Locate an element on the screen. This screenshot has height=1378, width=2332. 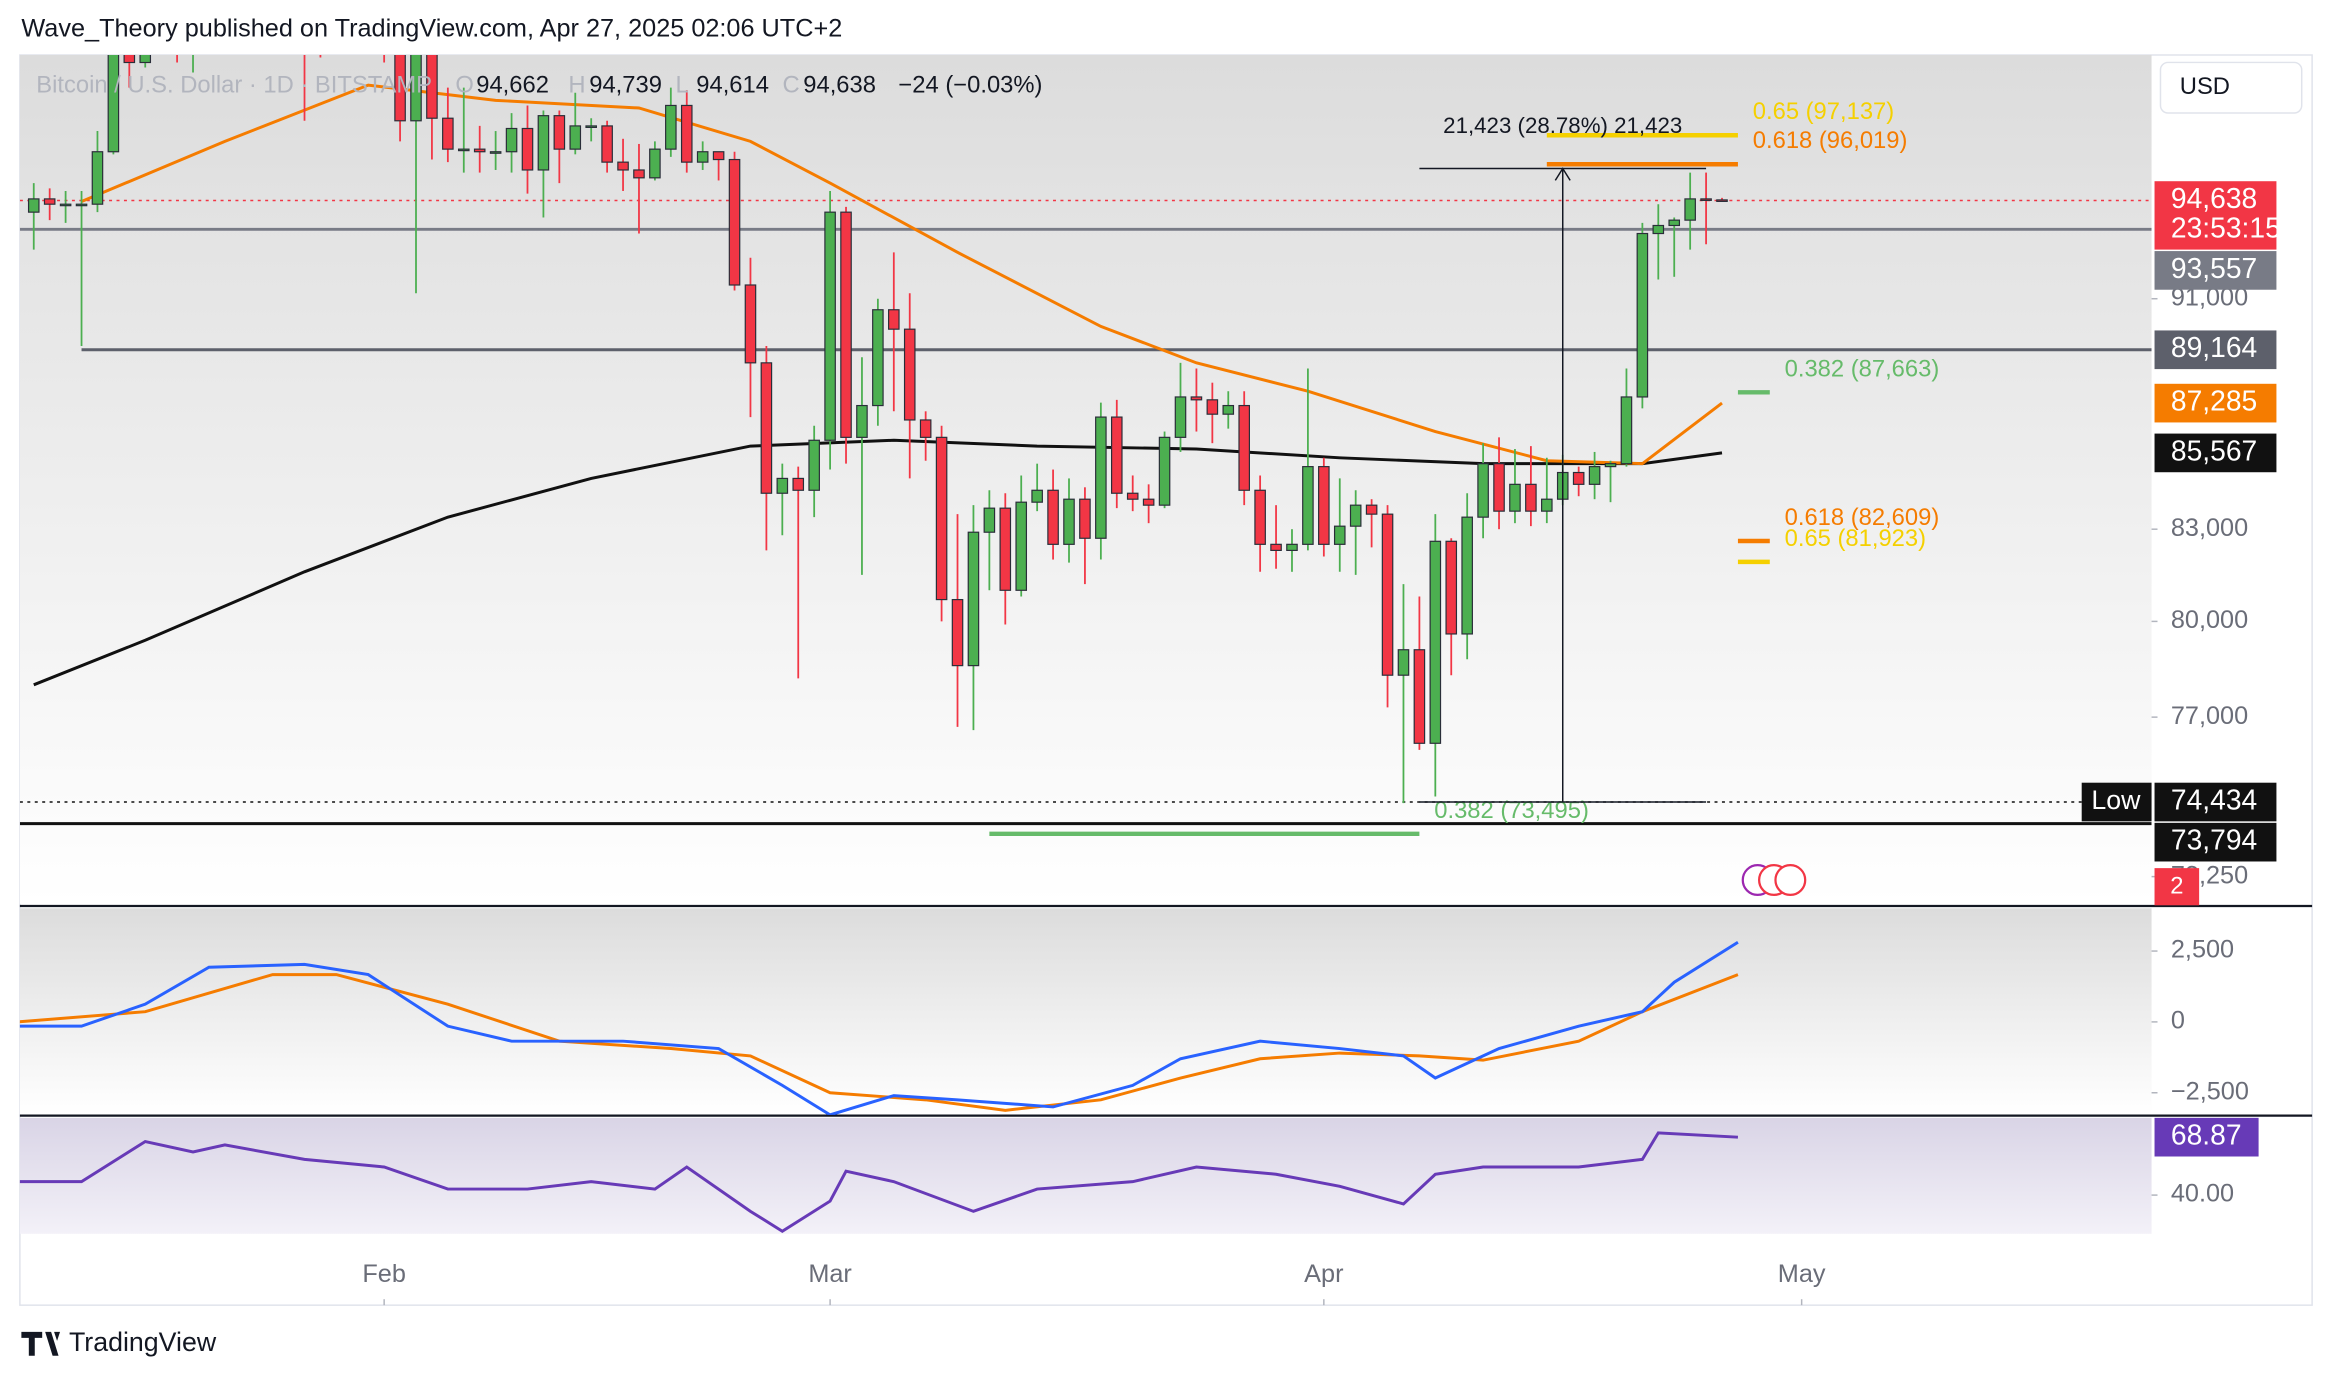
price-label-tag: Low is located at coordinates (2116, 800).